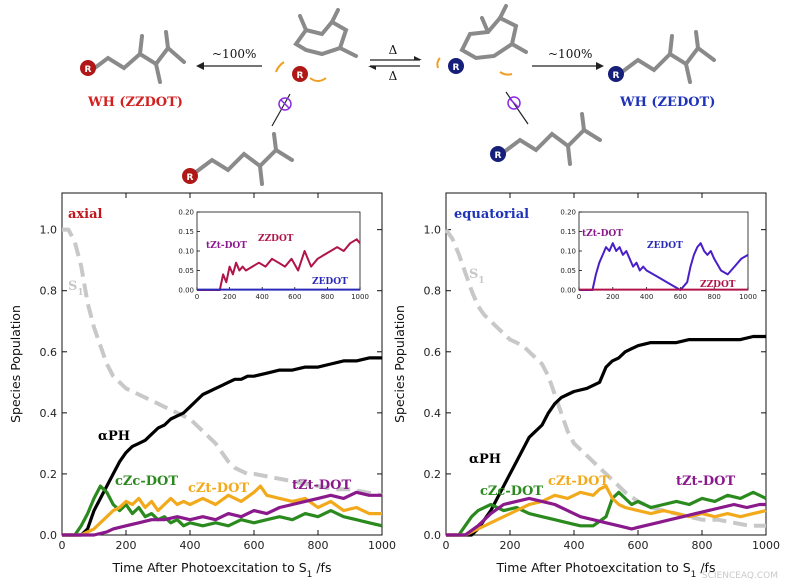 The width and height of the screenshot is (791, 585). I want to click on left-product-label: WH (ZZDOT), so click(135, 102).